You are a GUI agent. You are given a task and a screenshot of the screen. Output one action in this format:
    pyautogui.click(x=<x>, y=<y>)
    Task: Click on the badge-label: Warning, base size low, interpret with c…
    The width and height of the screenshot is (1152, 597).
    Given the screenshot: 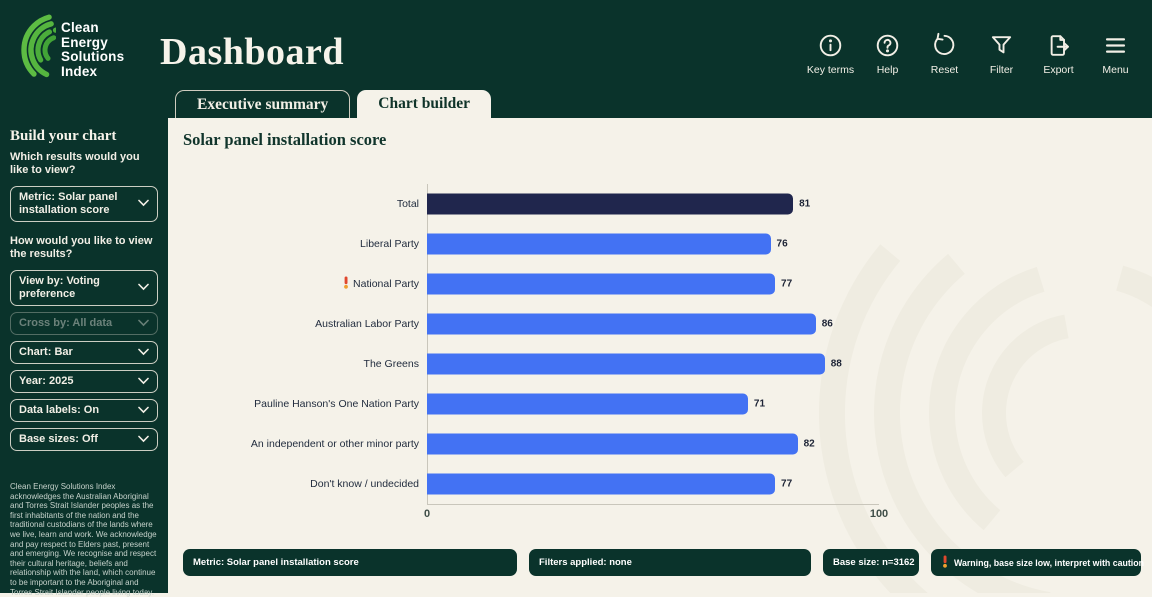 What is the action you would take?
    pyautogui.click(x=1049, y=562)
    